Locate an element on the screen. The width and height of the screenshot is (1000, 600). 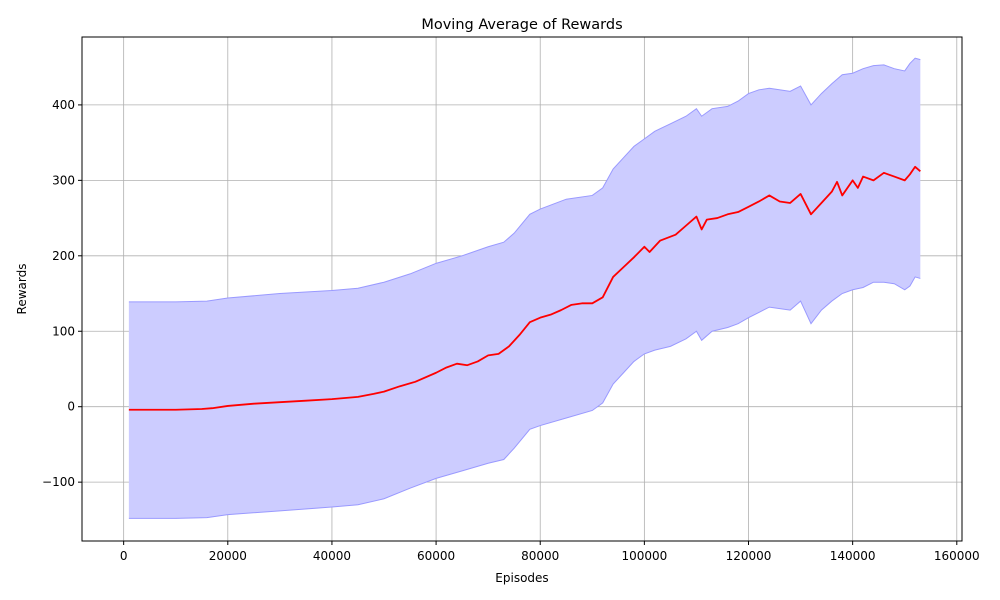
y-tick-label-4: 300 is located at coordinates (63, 180).